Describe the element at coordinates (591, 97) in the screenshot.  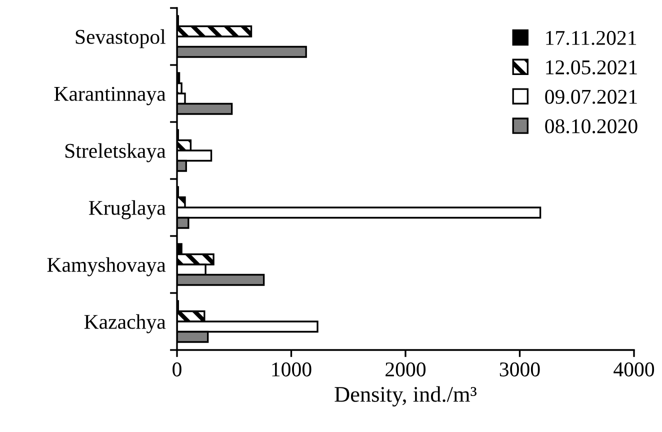
I see `legend-label: 09.07.2021` at that location.